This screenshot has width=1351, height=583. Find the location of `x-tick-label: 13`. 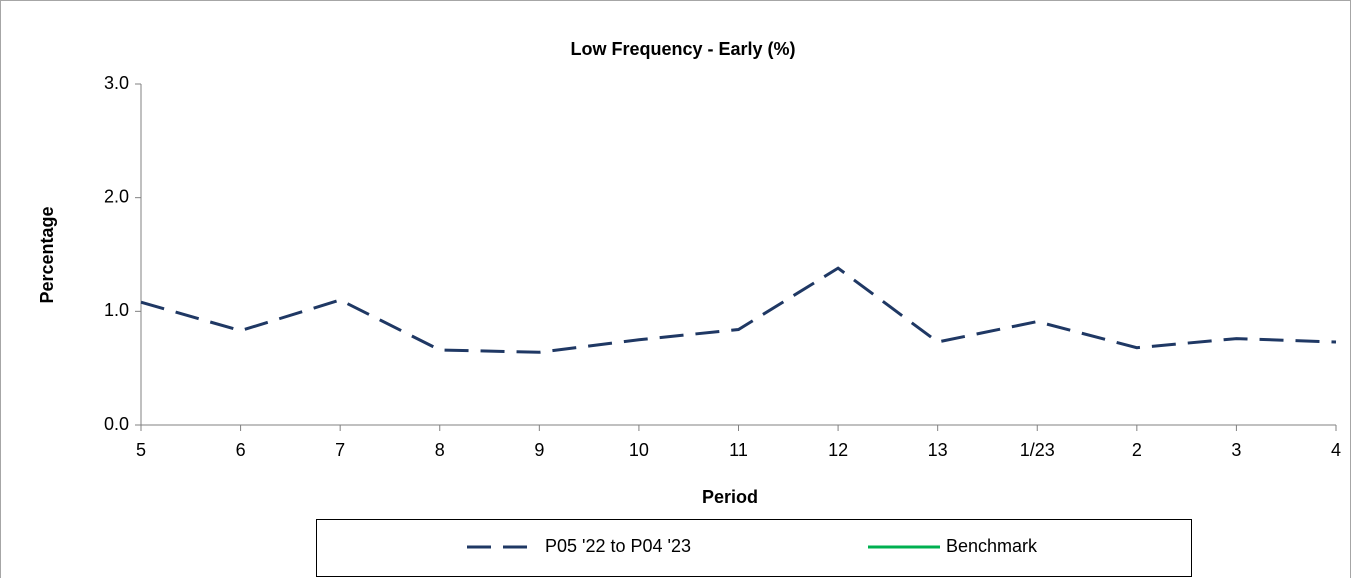

x-tick-label: 13 is located at coordinates (938, 450).